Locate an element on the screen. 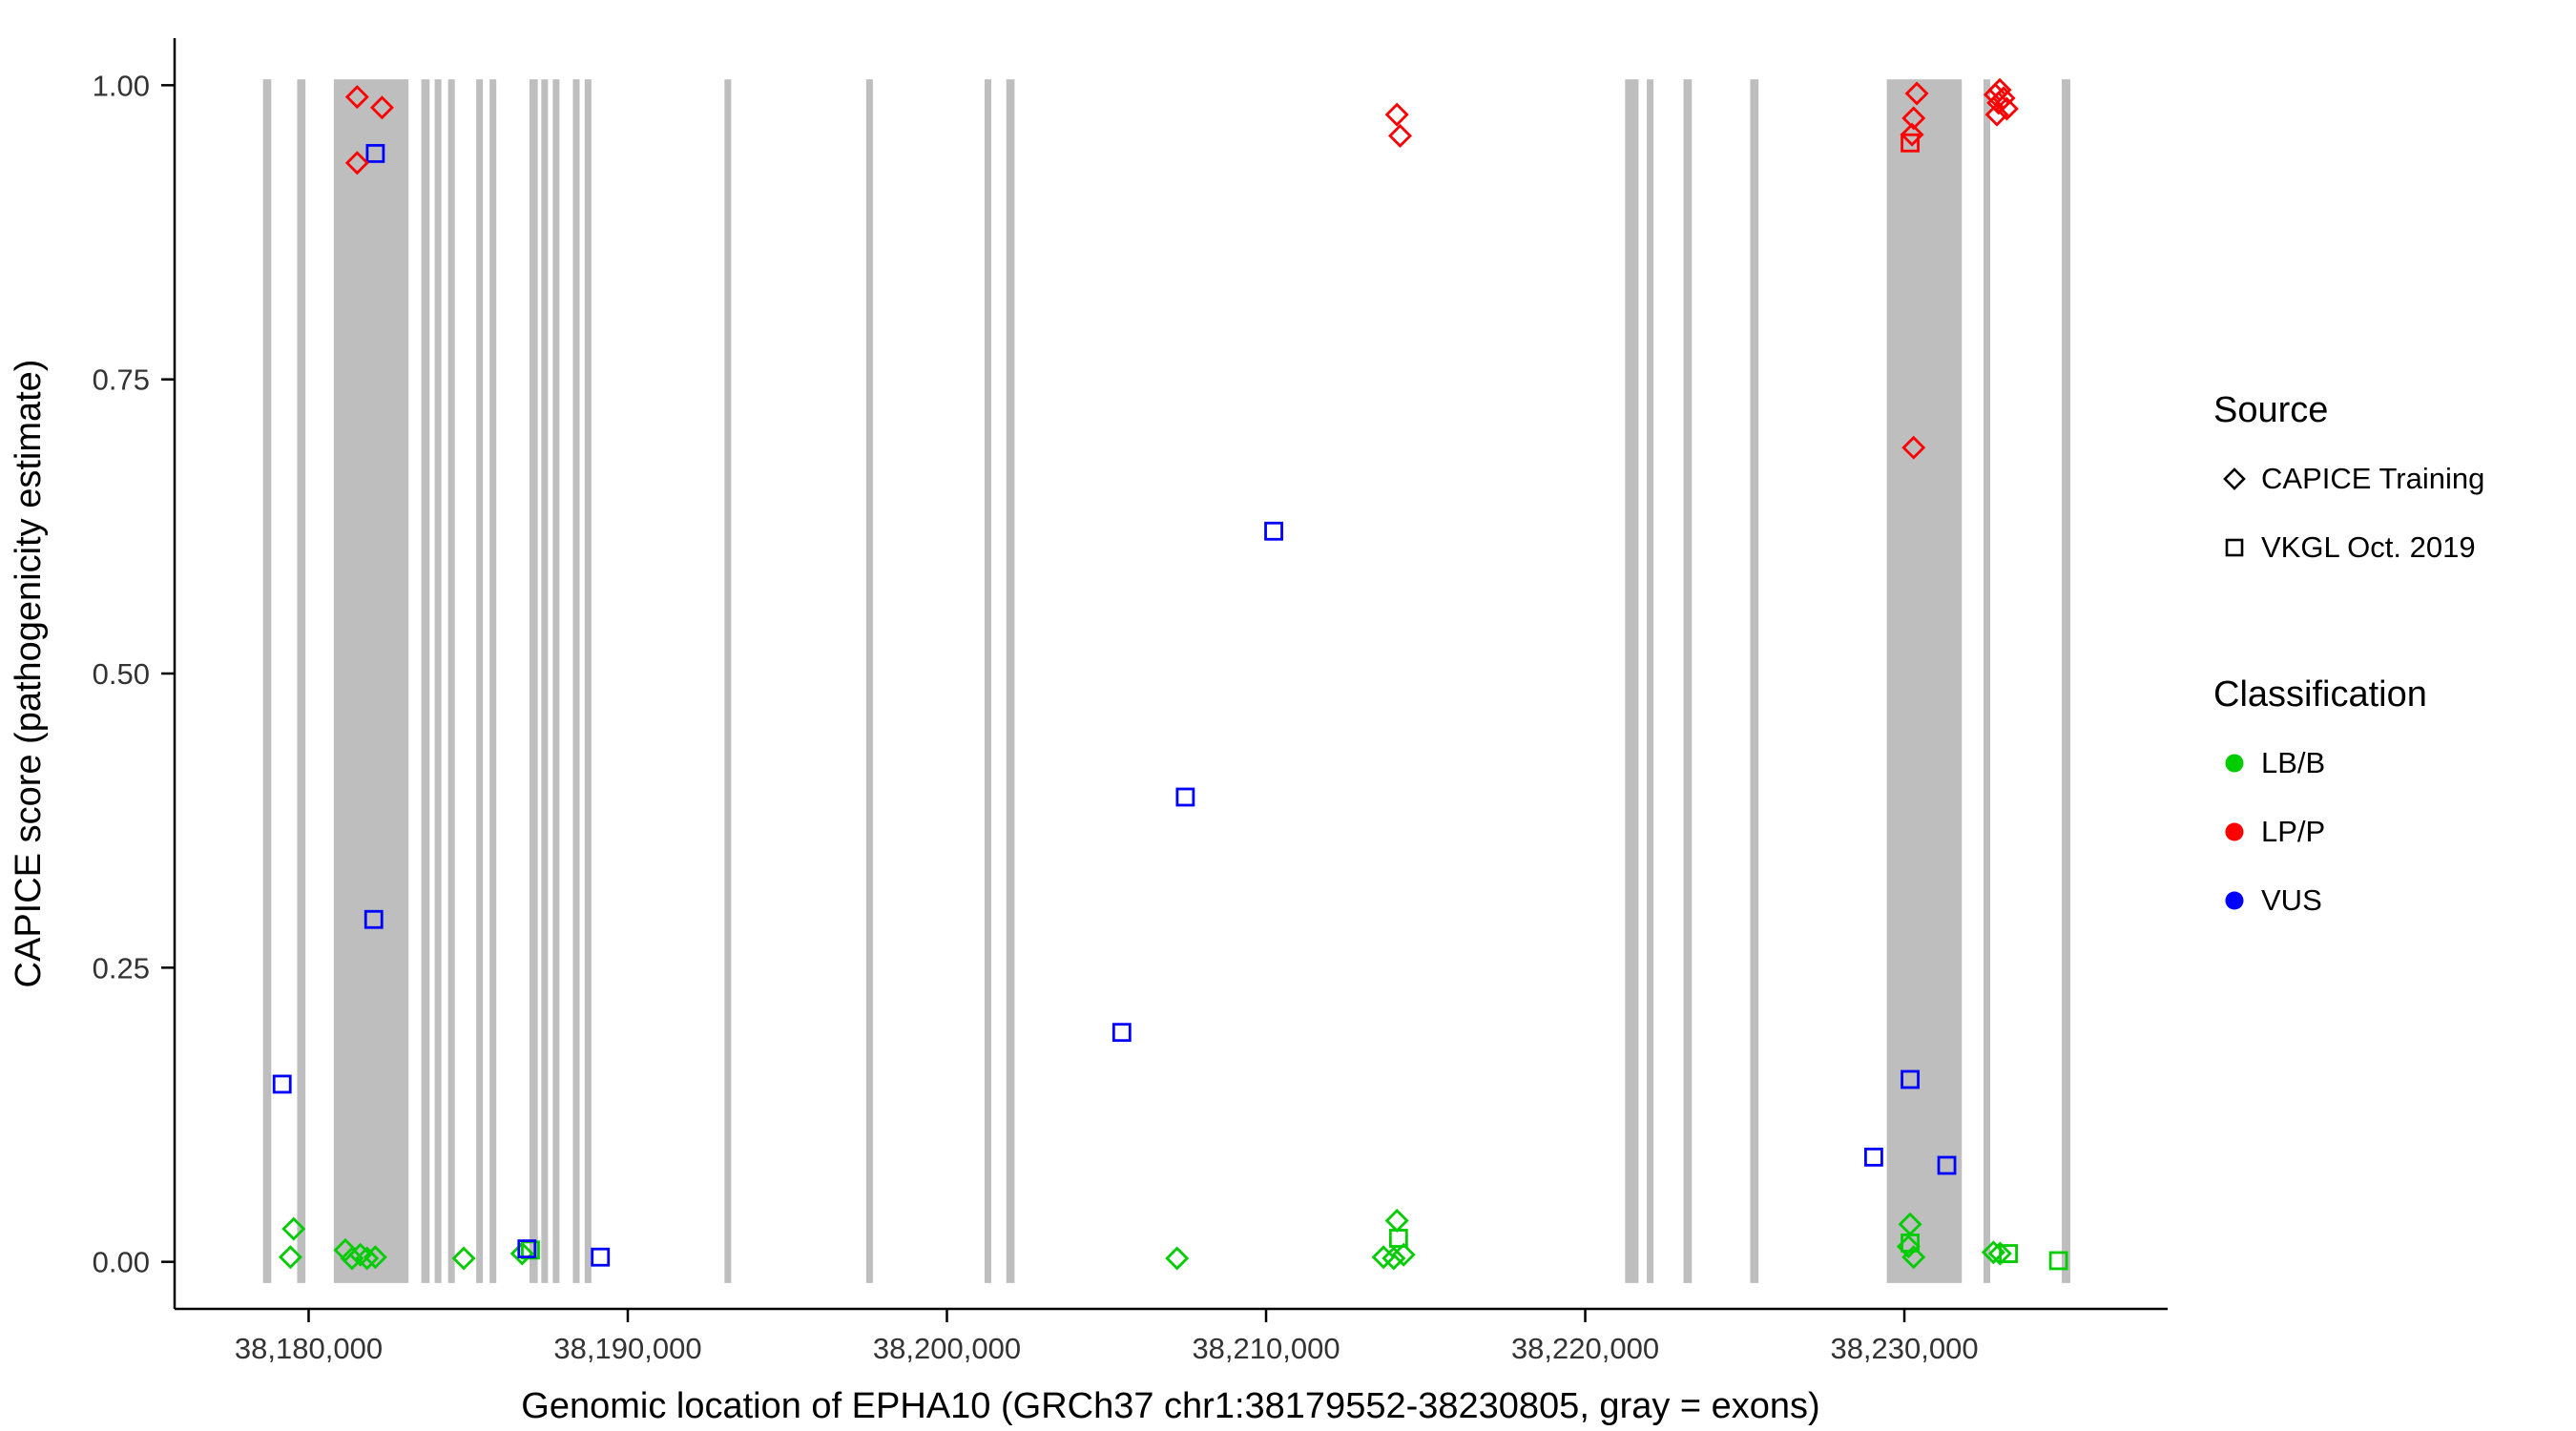  y-tick-label: 0.00 is located at coordinates (121, 1262).